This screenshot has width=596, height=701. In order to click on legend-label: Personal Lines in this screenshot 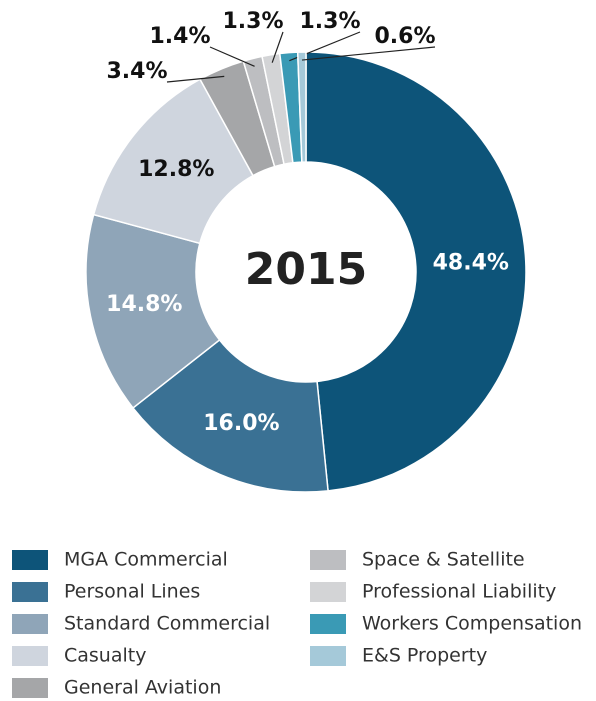, I will do `click(132, 592)`.